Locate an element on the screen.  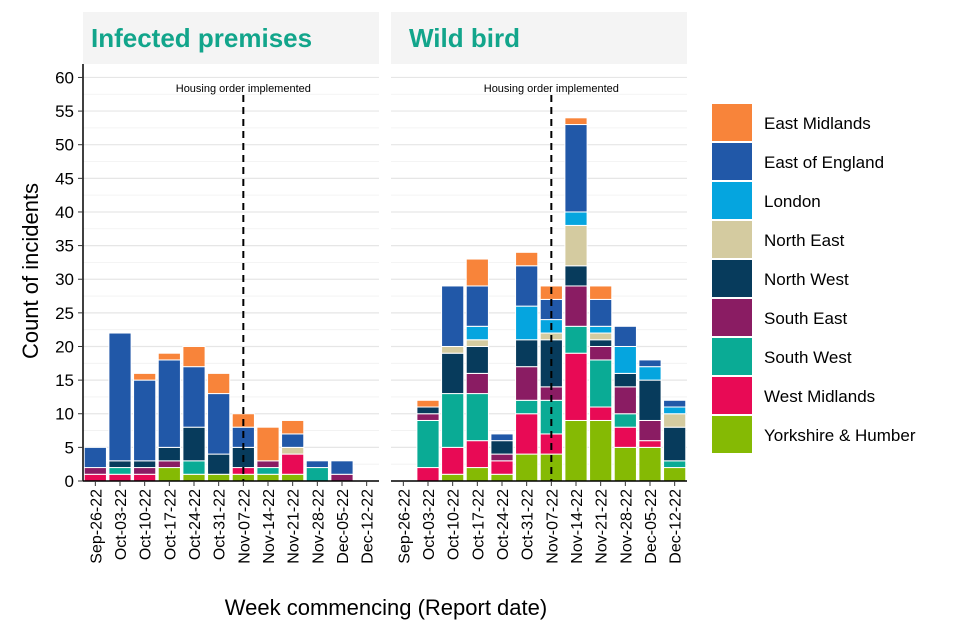
legend-swatch-north-west is located at coordinates (732, 278).